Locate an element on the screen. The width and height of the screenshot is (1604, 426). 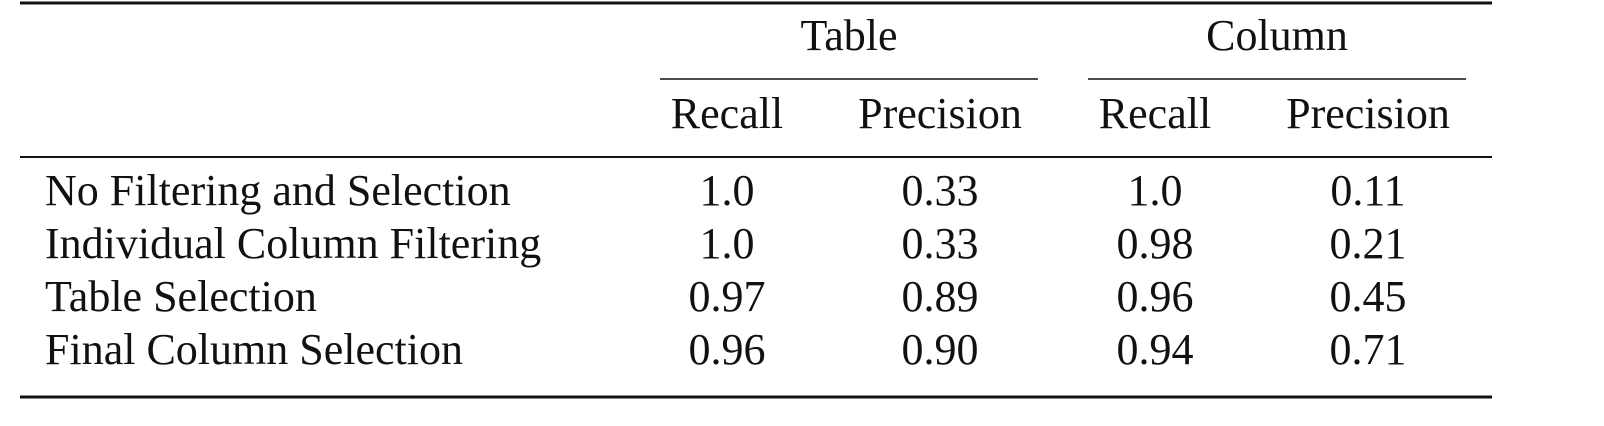
cell: 0.98 is located at coordinates (1155, 243).